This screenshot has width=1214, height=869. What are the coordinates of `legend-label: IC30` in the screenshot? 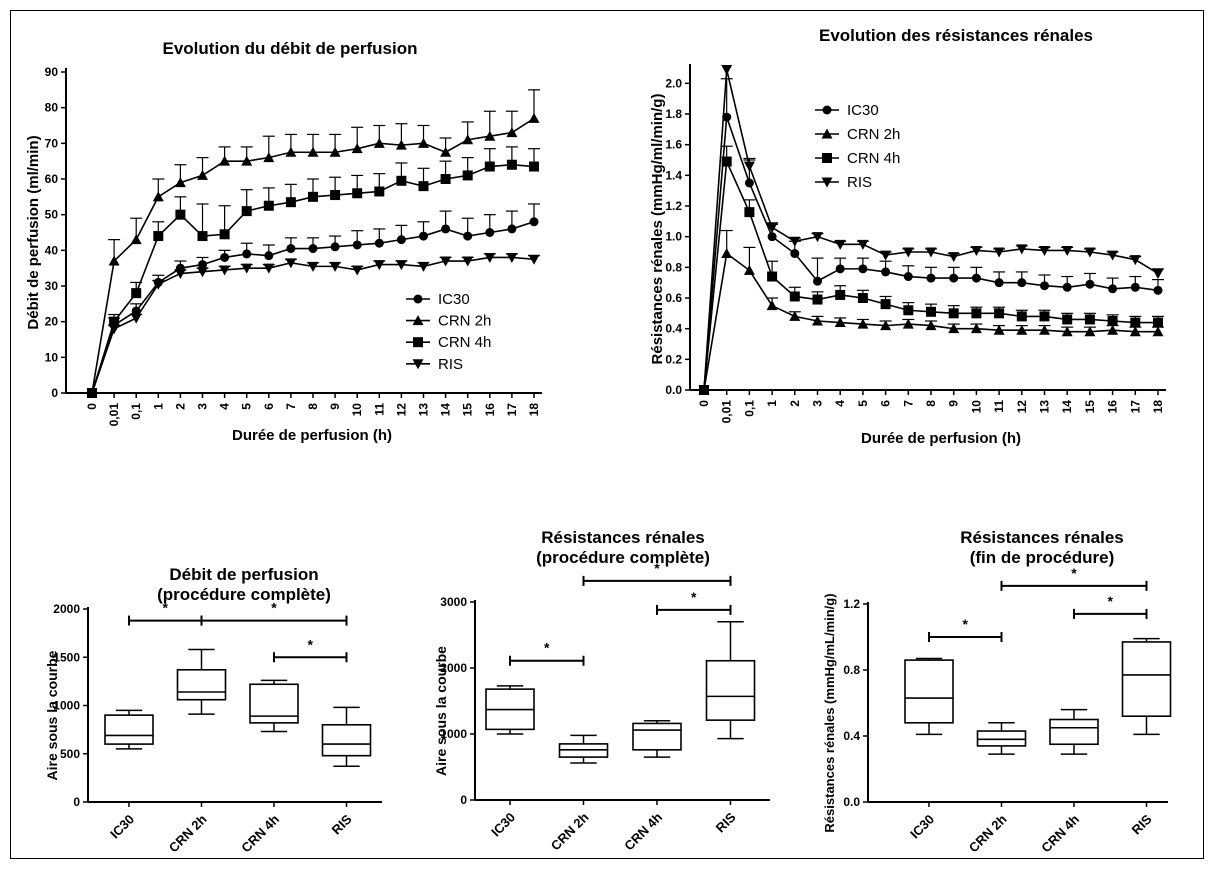 It's located at (454, 299).